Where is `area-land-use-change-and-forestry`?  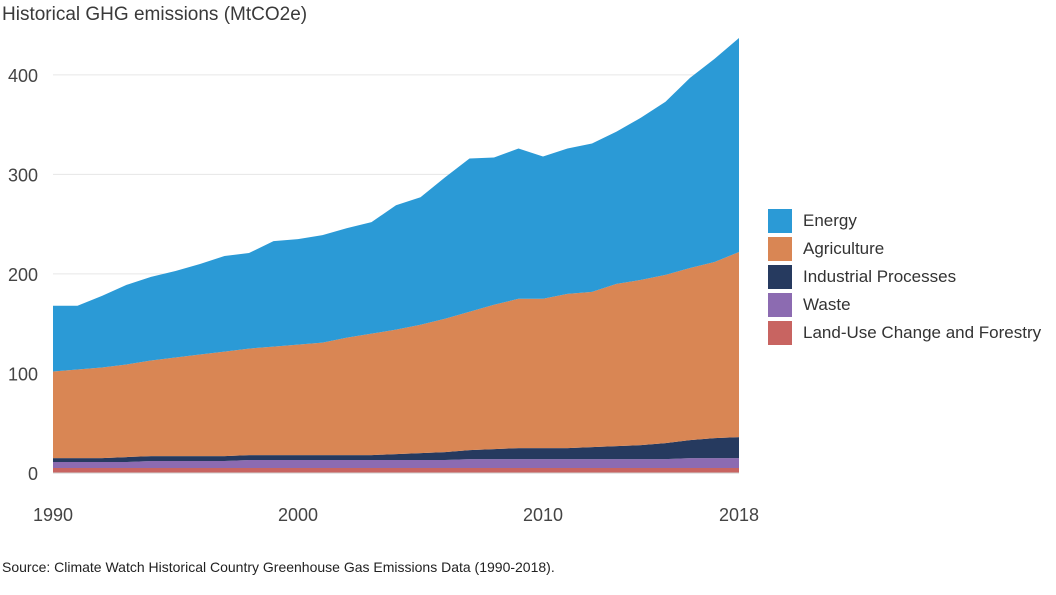 area-land-use-change-and-forestry is located at coordinates (396, 470).